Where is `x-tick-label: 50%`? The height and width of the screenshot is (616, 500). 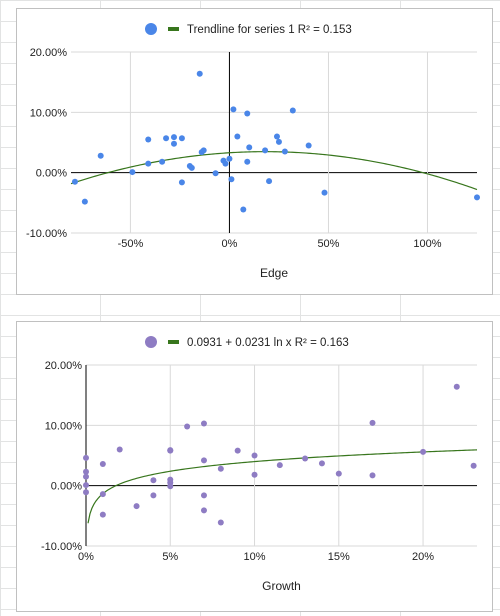
x-tick-label: 50% is located at coordinates (328, 244).